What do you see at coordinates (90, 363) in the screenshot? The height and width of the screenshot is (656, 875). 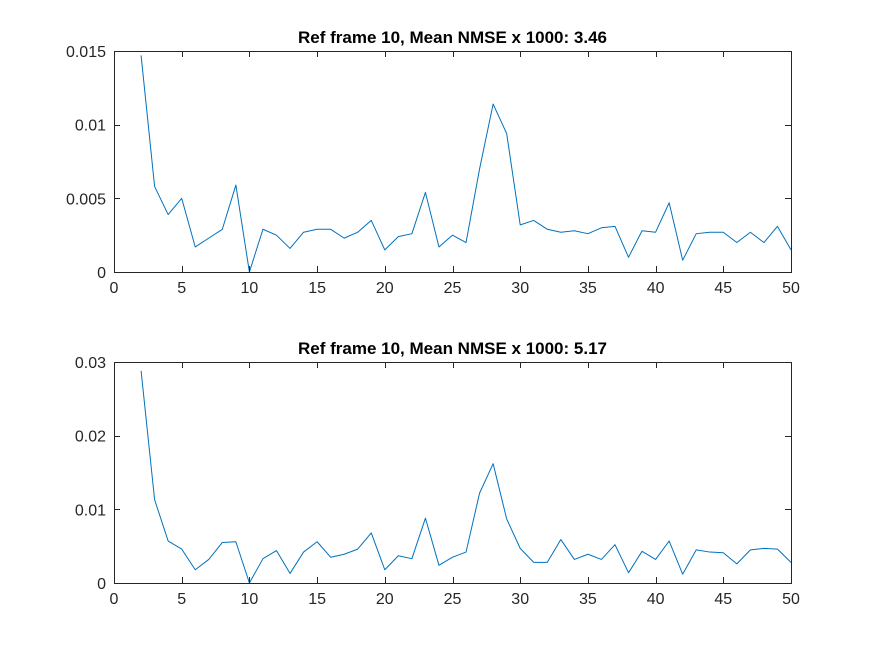 I see `y-tick-label: 0.03` at bounding box center [90, 363].